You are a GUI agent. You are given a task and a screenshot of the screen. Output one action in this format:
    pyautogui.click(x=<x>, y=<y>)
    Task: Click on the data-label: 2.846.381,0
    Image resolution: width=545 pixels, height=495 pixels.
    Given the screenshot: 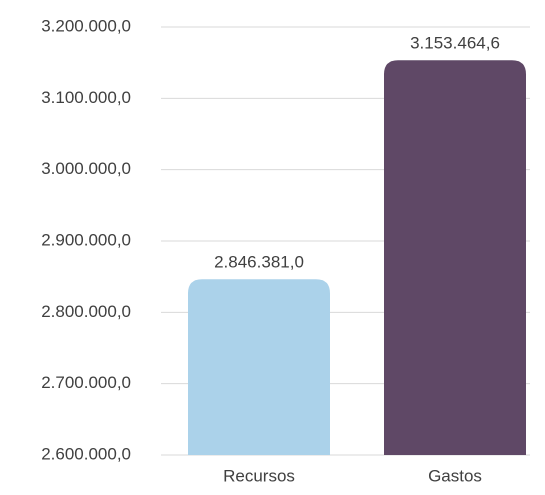 What is the action you would take?
    pyautogui.click(x=259, y=262)
    